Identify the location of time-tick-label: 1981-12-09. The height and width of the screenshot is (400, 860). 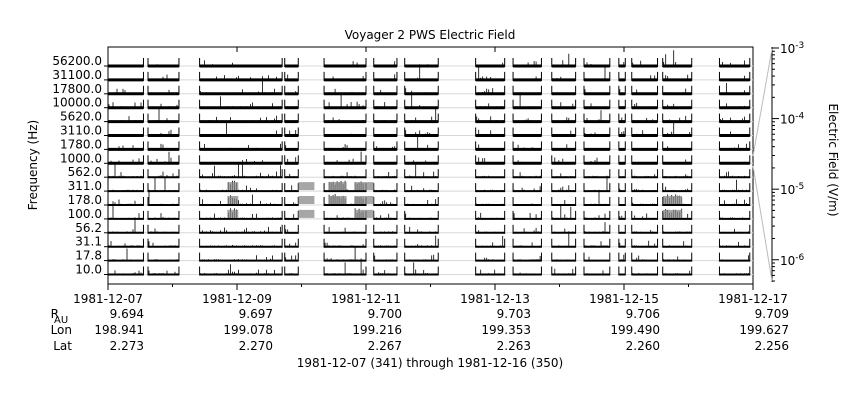
(237, 299).